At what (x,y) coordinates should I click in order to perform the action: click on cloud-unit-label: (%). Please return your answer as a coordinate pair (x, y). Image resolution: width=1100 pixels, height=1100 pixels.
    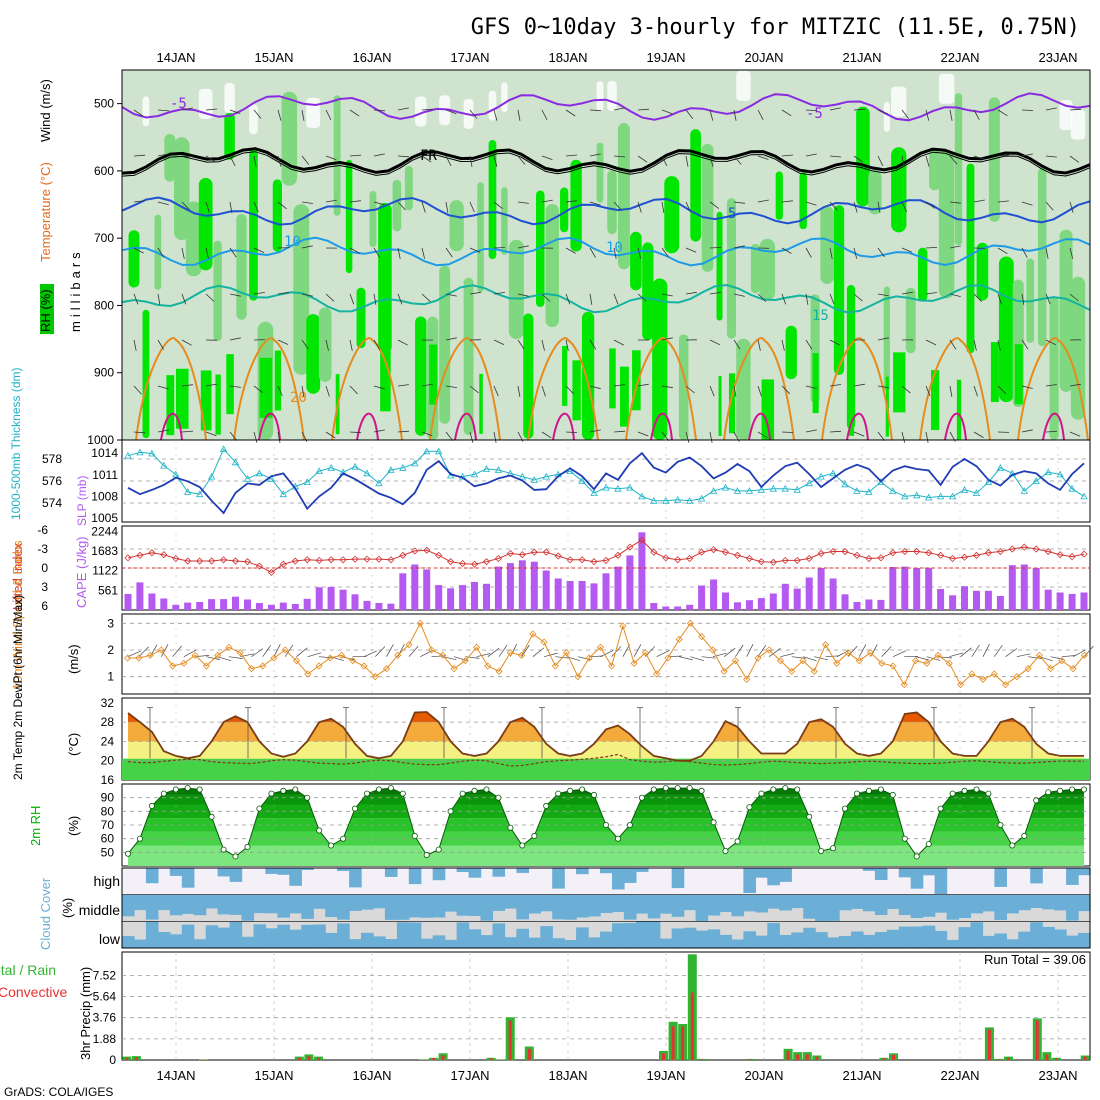
    Looking at the image, I should click on (67, 908).